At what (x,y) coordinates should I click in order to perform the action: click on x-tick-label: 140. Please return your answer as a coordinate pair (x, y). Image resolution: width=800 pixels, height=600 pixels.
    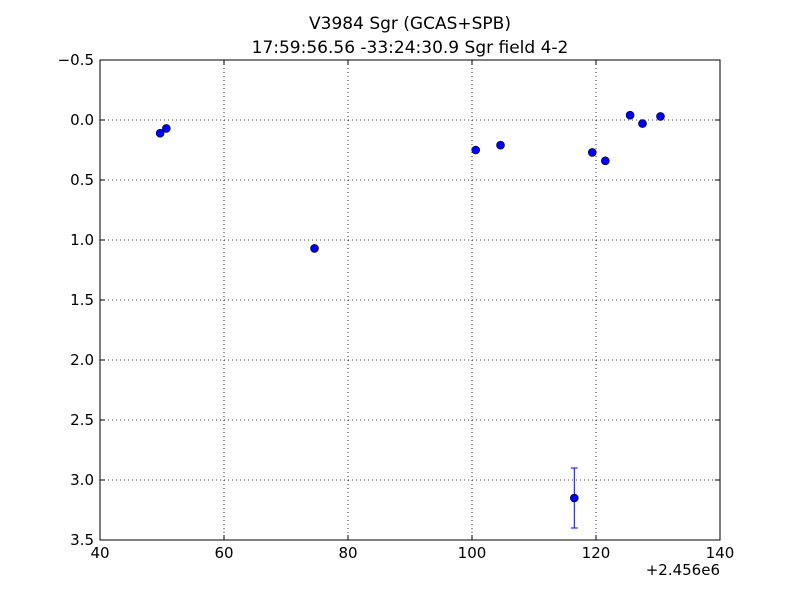
    Looking at the image, I should click on (720, 553).